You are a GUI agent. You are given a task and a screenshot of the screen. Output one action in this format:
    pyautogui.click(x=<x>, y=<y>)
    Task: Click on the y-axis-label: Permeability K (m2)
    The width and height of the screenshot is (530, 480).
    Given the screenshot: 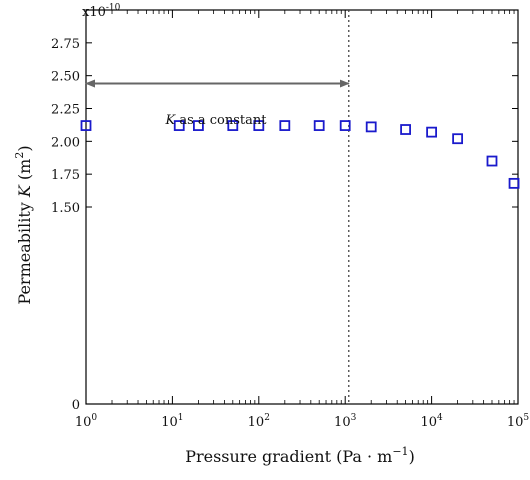 What is the action you would take?
    pyautogui.click(x=23, y=224)
    